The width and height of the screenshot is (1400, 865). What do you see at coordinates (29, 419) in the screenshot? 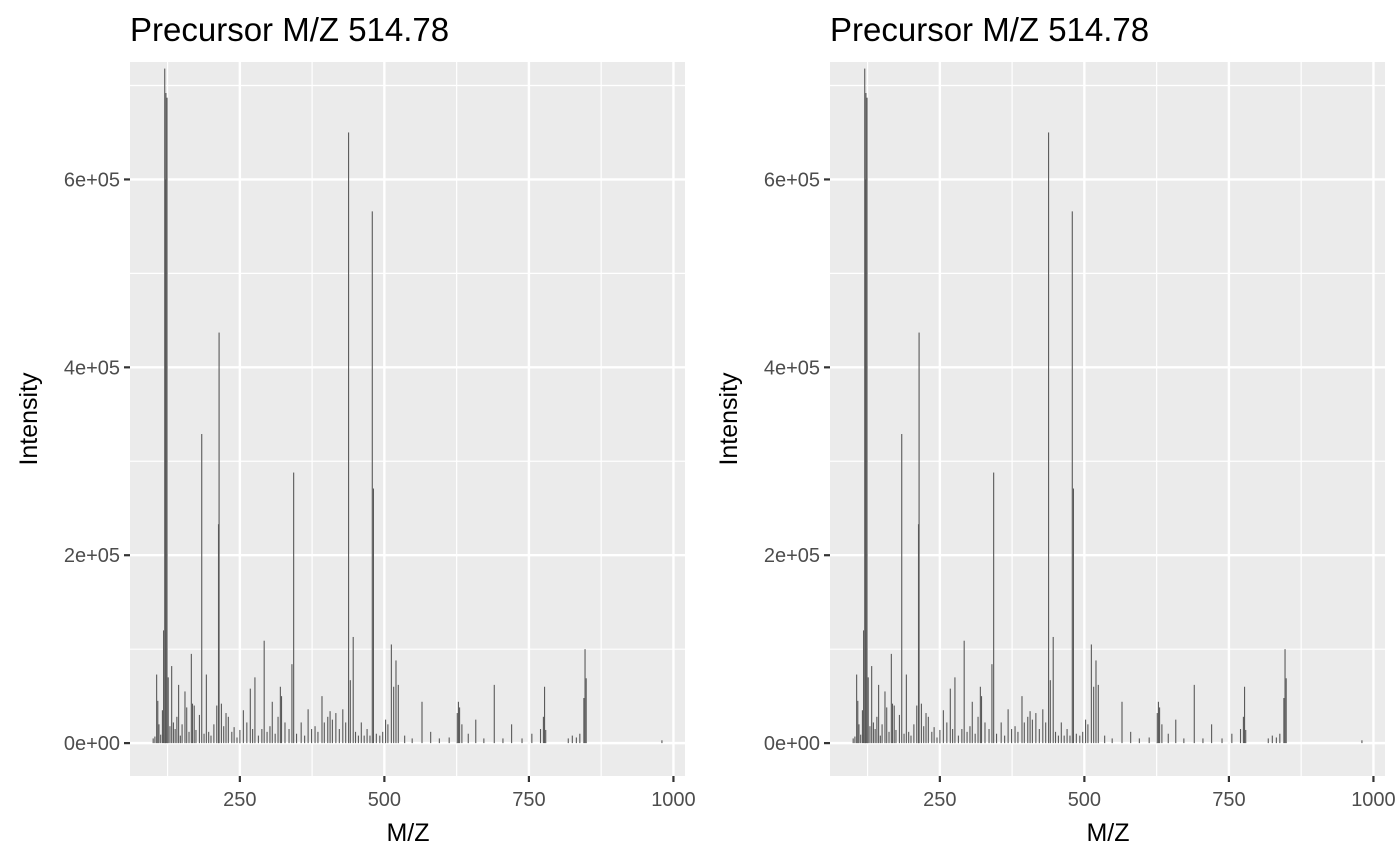
I see `y-axis-title: Intensity` at bounding box center [29, 419].